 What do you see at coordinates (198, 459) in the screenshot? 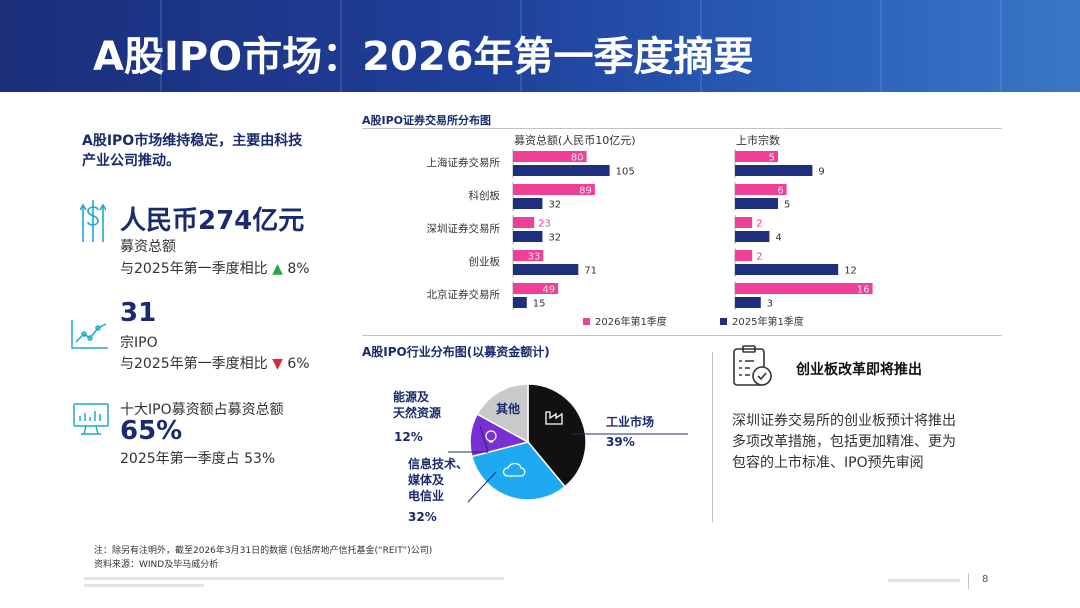
I see `stat-top10-compare: 2025年第一季度占 53%` at bounding box center [198, 459].